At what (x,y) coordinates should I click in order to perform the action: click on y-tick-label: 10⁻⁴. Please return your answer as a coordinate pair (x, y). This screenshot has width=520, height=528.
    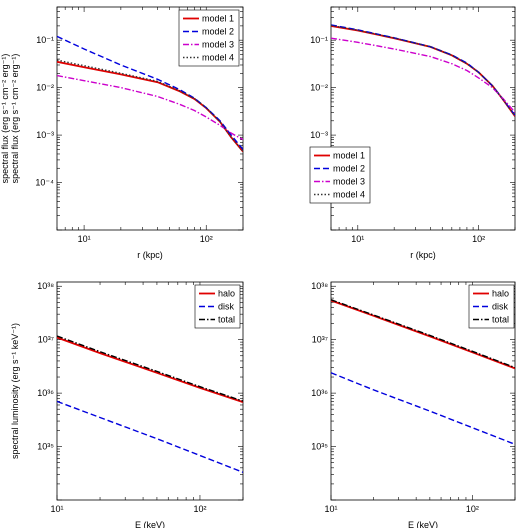
    Looking at the image, I should click on (44, 183).